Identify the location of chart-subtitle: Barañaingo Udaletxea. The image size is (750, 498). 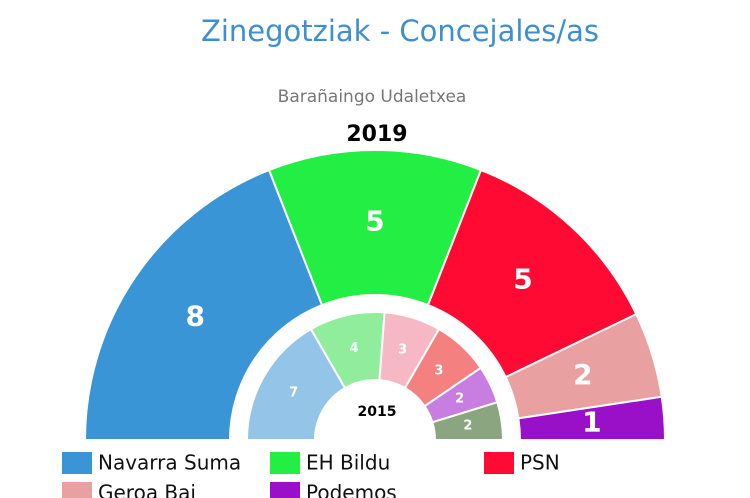
(372, 97).